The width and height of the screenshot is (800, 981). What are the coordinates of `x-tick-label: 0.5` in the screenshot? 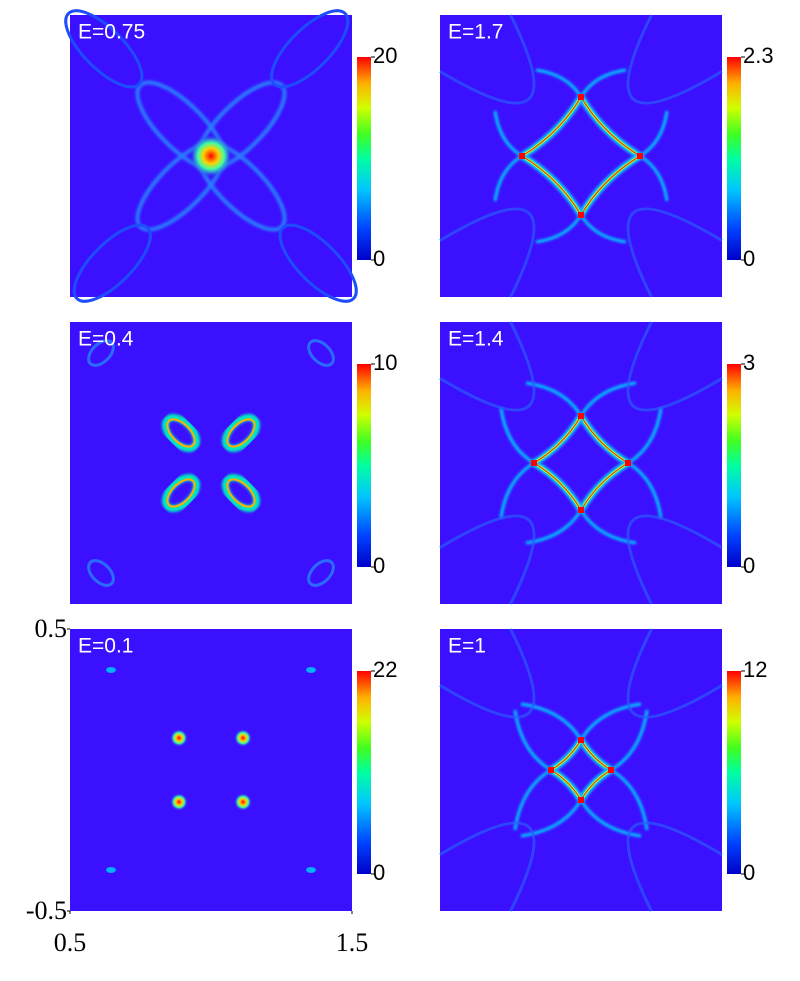 It's located at (70, 942).